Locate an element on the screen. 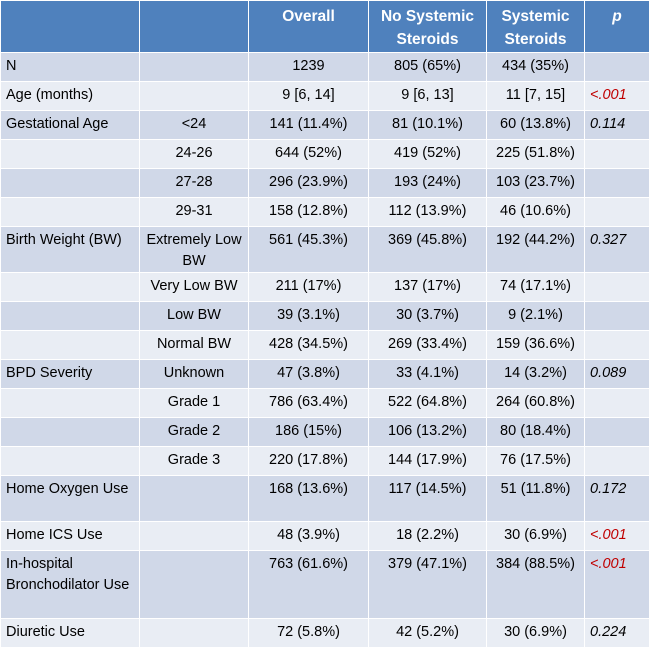 Image resolution: width=649 pixels, height=652 pixels. table-row: 29-31 158 (12.8%) 112 (13.9%) 46 (10.6%) is located at coordinates (324, 212).